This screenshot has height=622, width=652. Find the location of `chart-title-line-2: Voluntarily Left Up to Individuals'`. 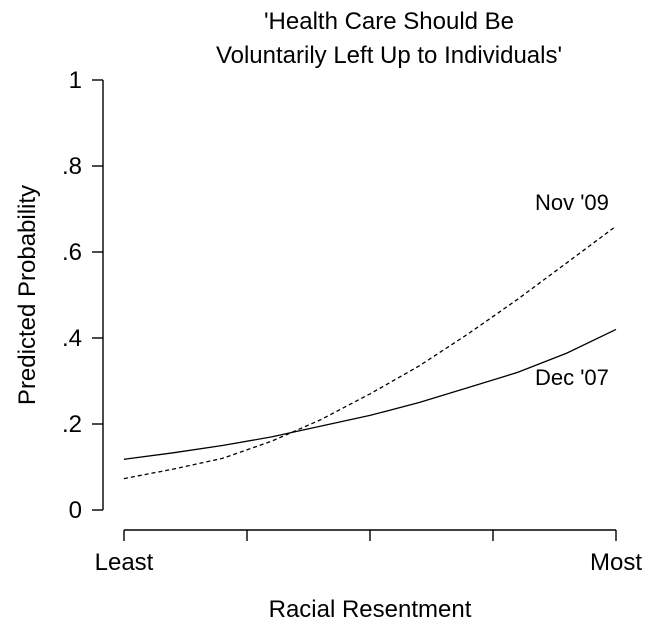

chart-title-line-2: Voluntarily Left Up to Individuals' is located at coordinates (389, 55).